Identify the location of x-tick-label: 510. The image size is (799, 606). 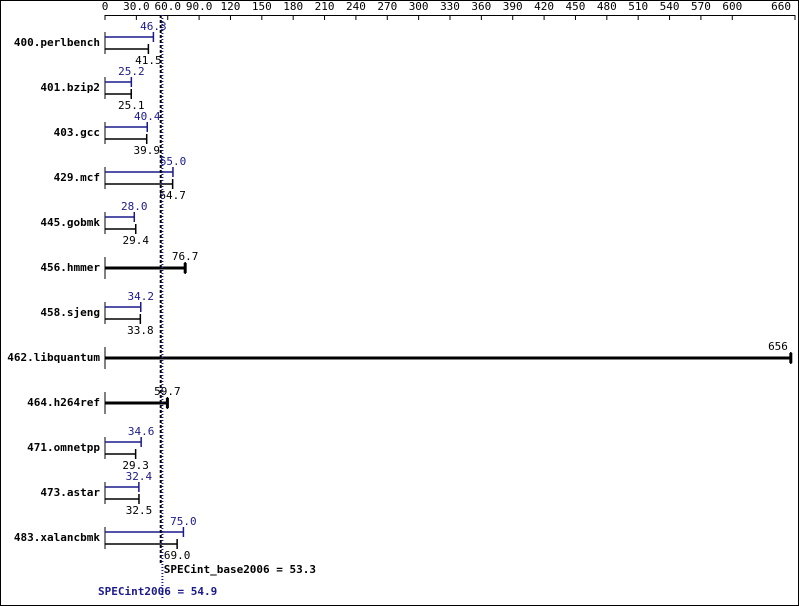
(638, 6).